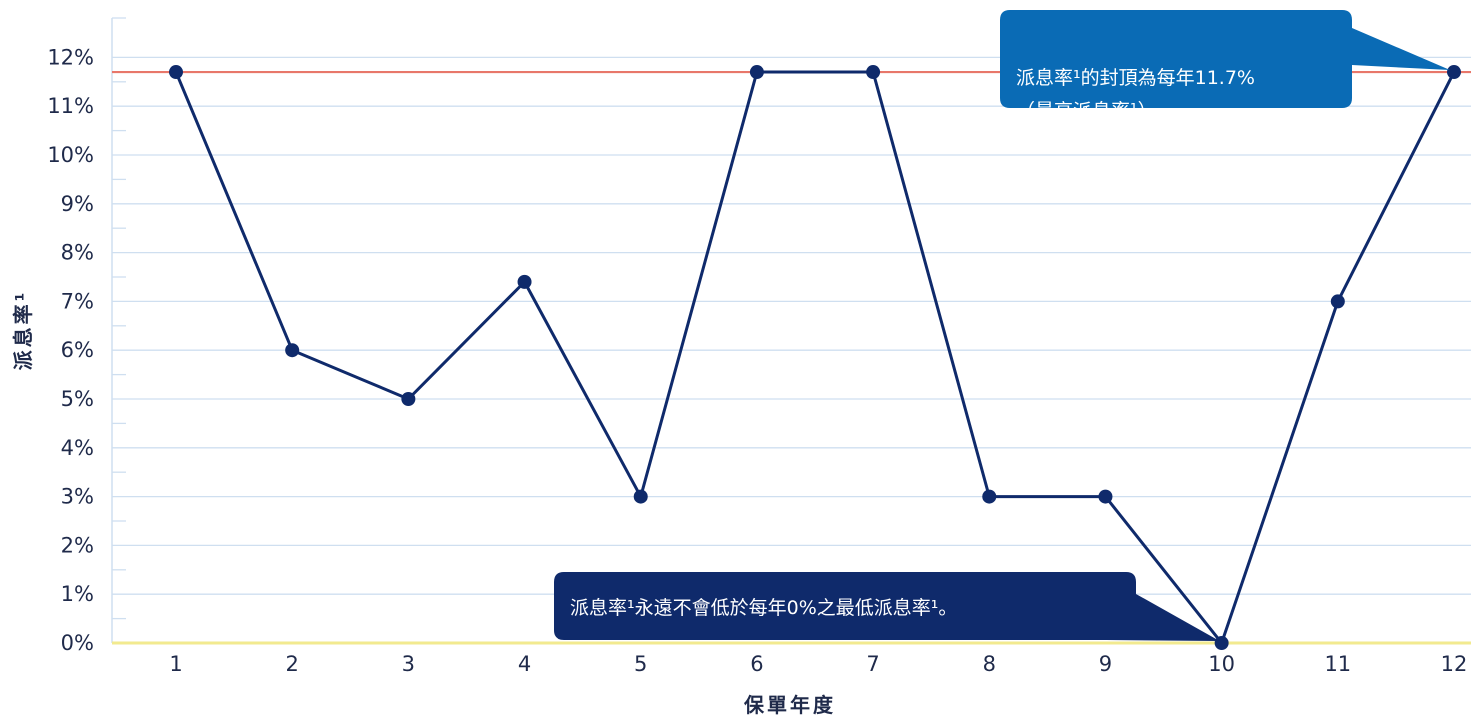  I want to click on y-tick-label: 8%, so click(77, 253).